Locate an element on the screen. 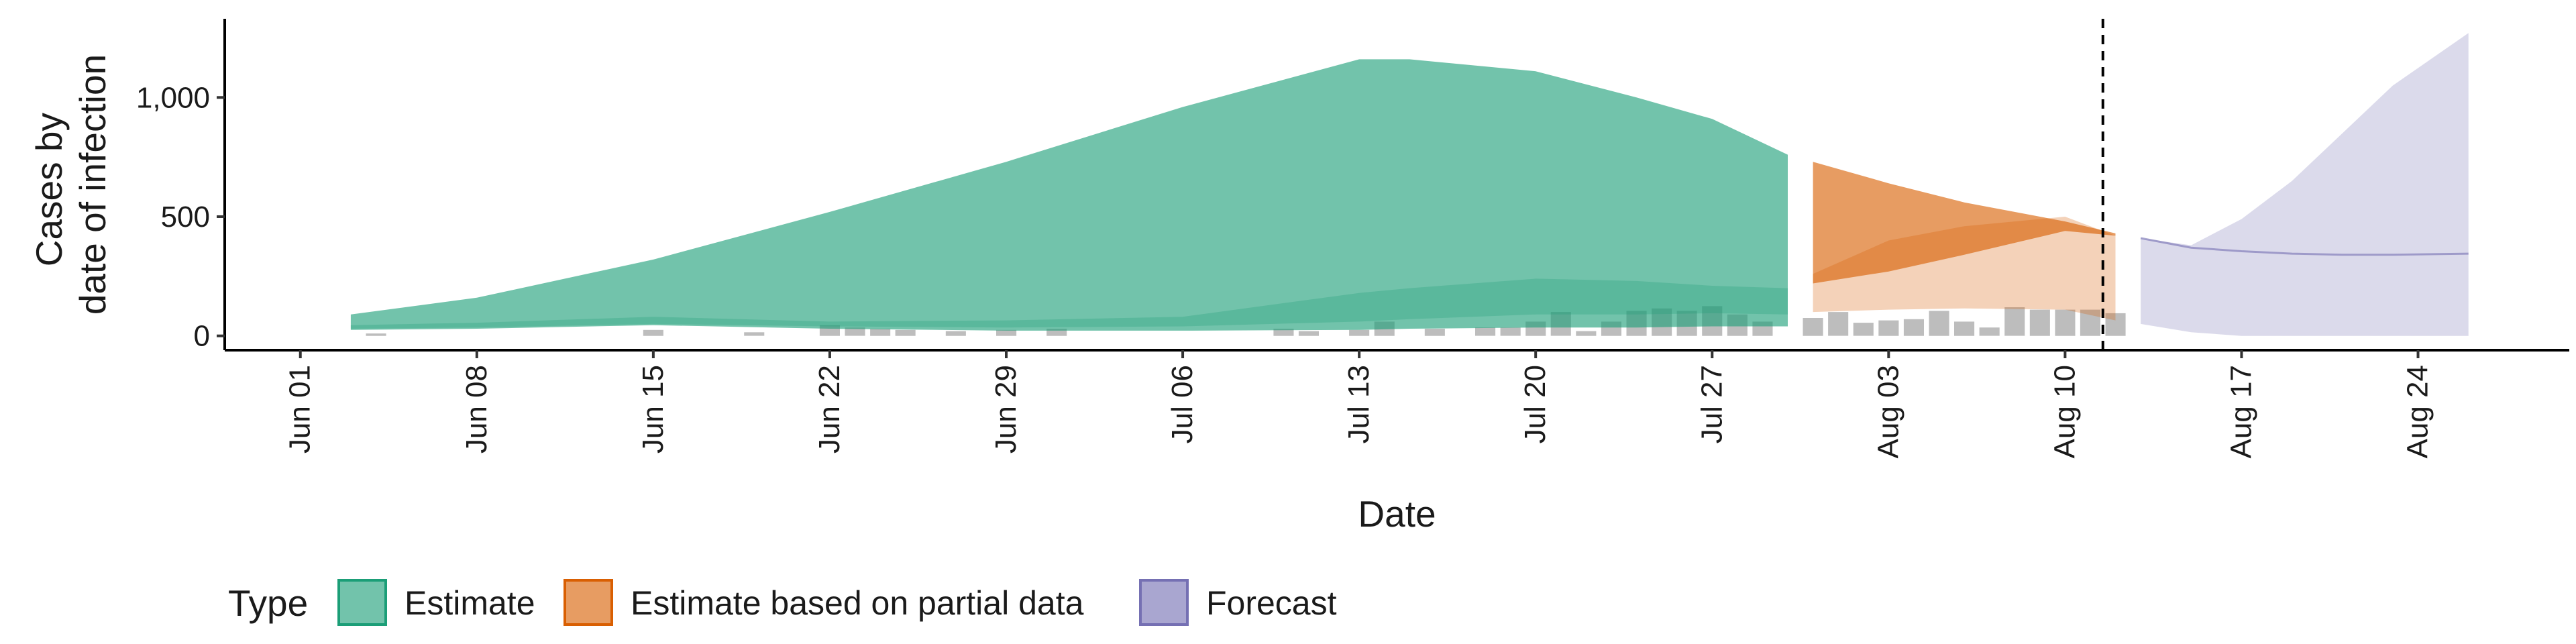 This screenshot has height=644, width=2576. x-tick-label: Aug 10 is located at coordinates (2064, 411).